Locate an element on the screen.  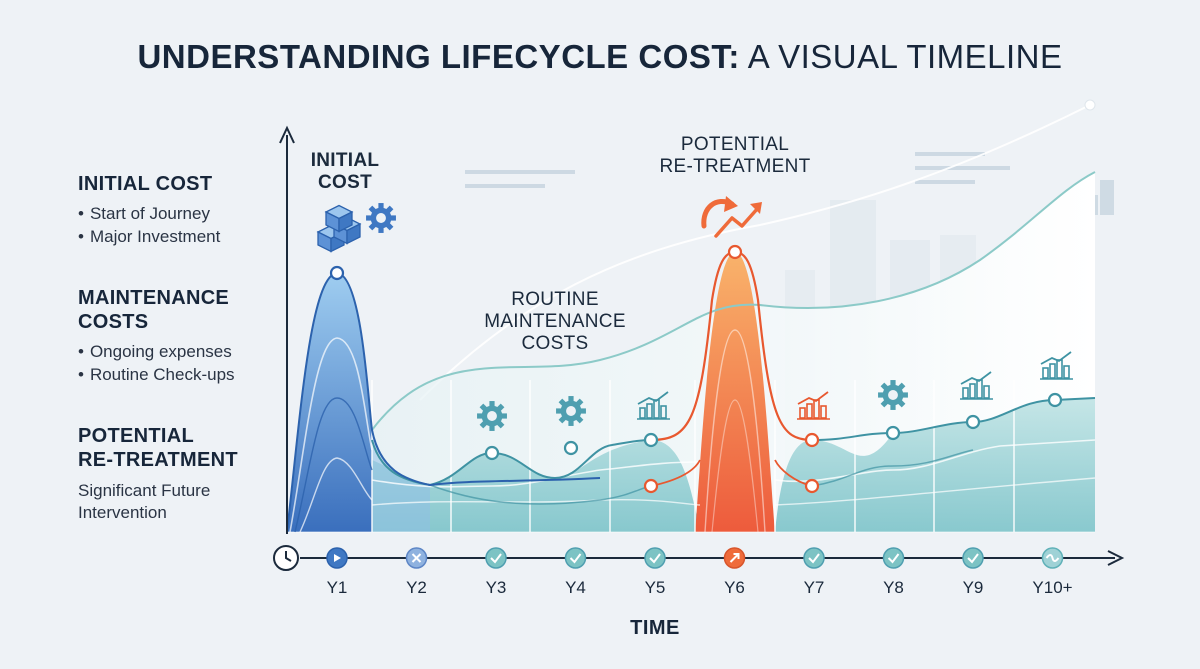
annotation-line: MAINTENANCE is located at coordinates (555, 321).